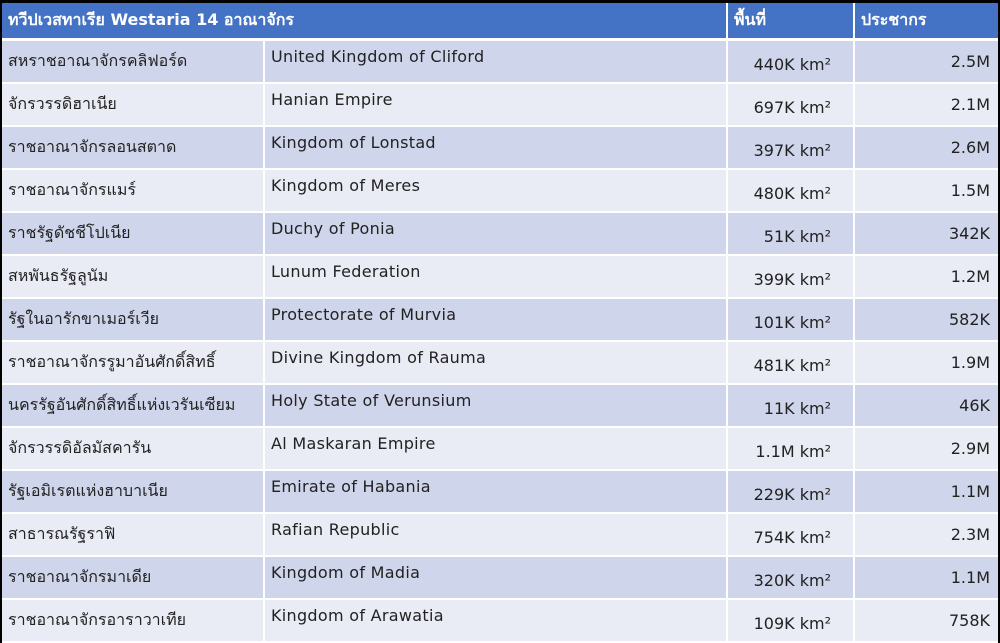 The height and width of the screenshot is (643, 1000). What do you see at coordinates (496, 621) in the screenshot?
I see `english-name-cell: Kingdom of Arawatia` at bounding box center [496, 621].